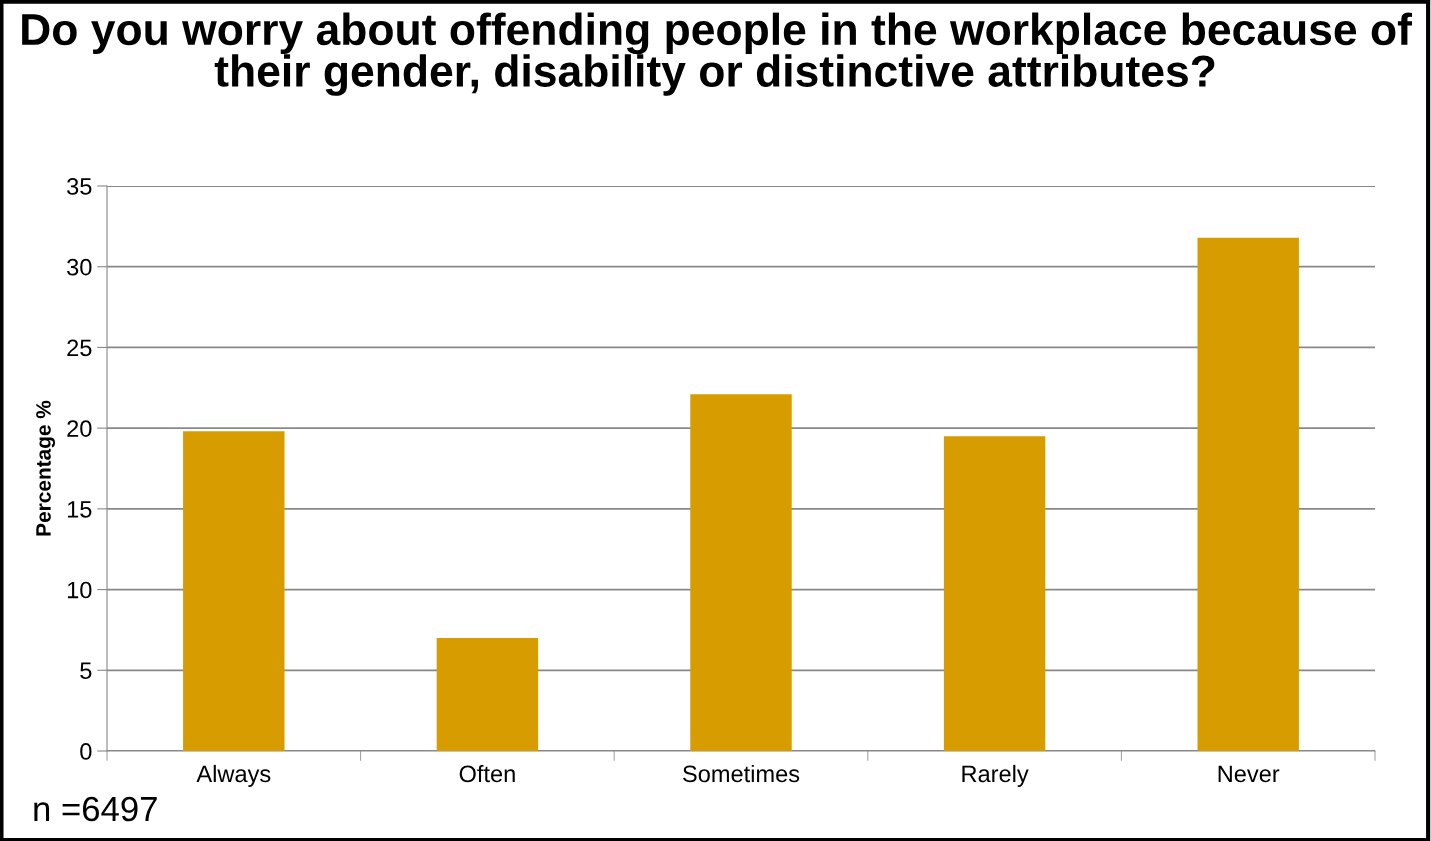  I want to click on chart-title: Do you worry about offending people in the workplace because of their gender, disability or distinctive attributes?, so click(717, 54).